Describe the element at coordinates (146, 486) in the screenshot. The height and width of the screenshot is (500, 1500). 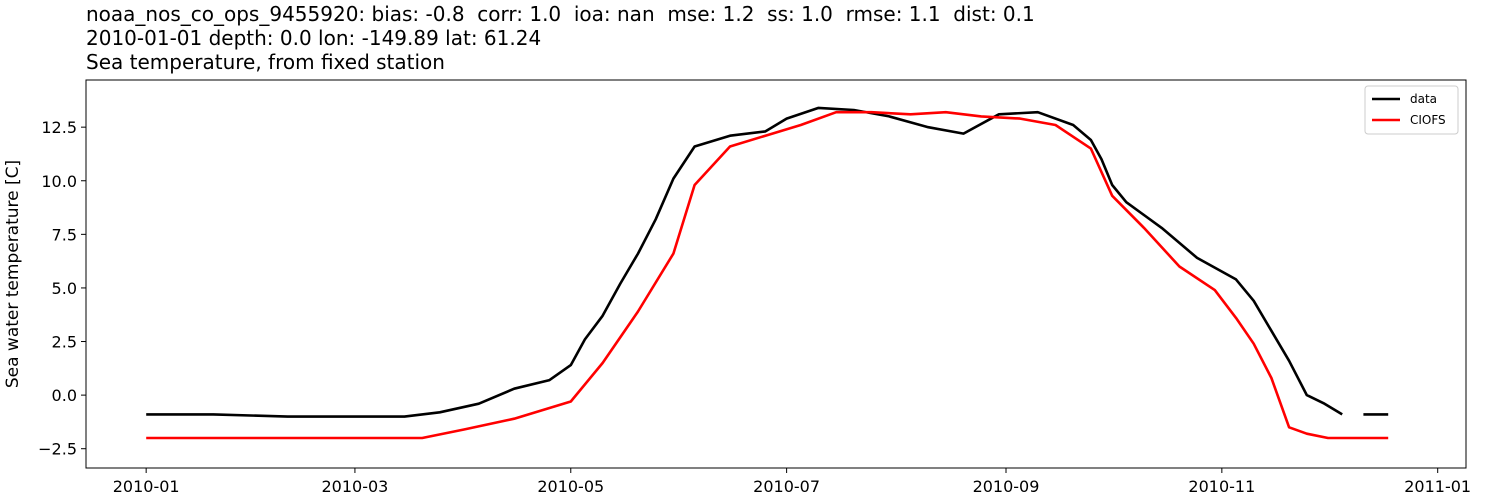
I see `x-tick-label: 2010-01` at that location.